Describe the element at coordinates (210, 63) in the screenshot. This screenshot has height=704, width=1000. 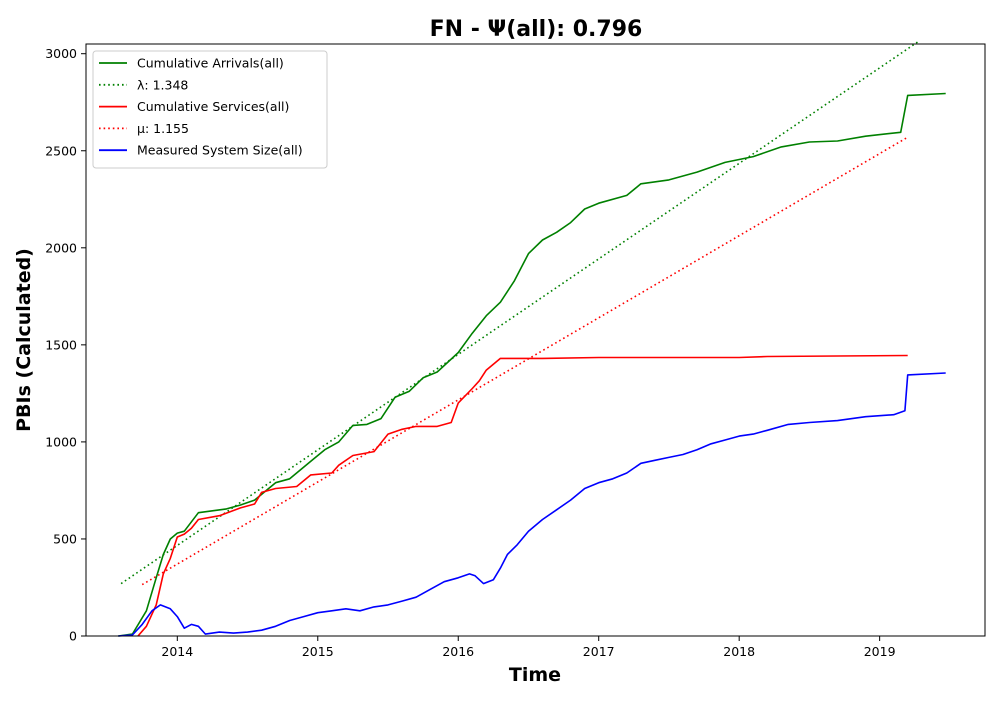
I see `legend-label-cumulative-arrivals-all: Cumulative Arrivals(all)` at that location.